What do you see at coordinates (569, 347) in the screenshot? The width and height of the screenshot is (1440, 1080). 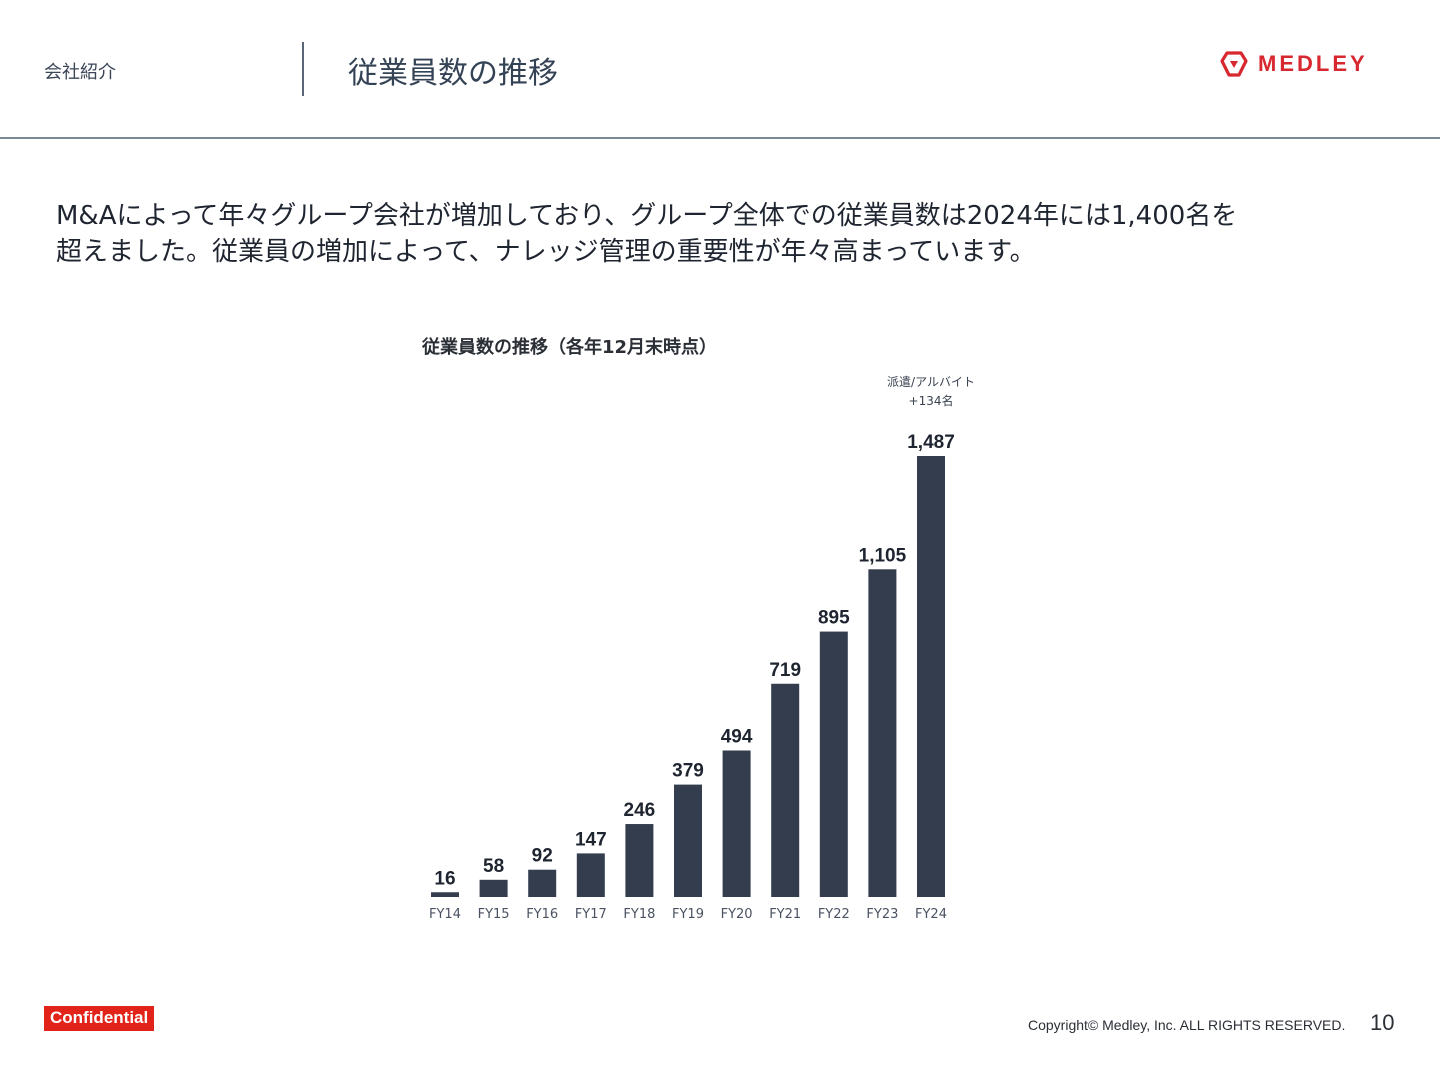 I see `chart-title: 従業員数の推移（各年12月末時点）` at bounding box center [569, 347].